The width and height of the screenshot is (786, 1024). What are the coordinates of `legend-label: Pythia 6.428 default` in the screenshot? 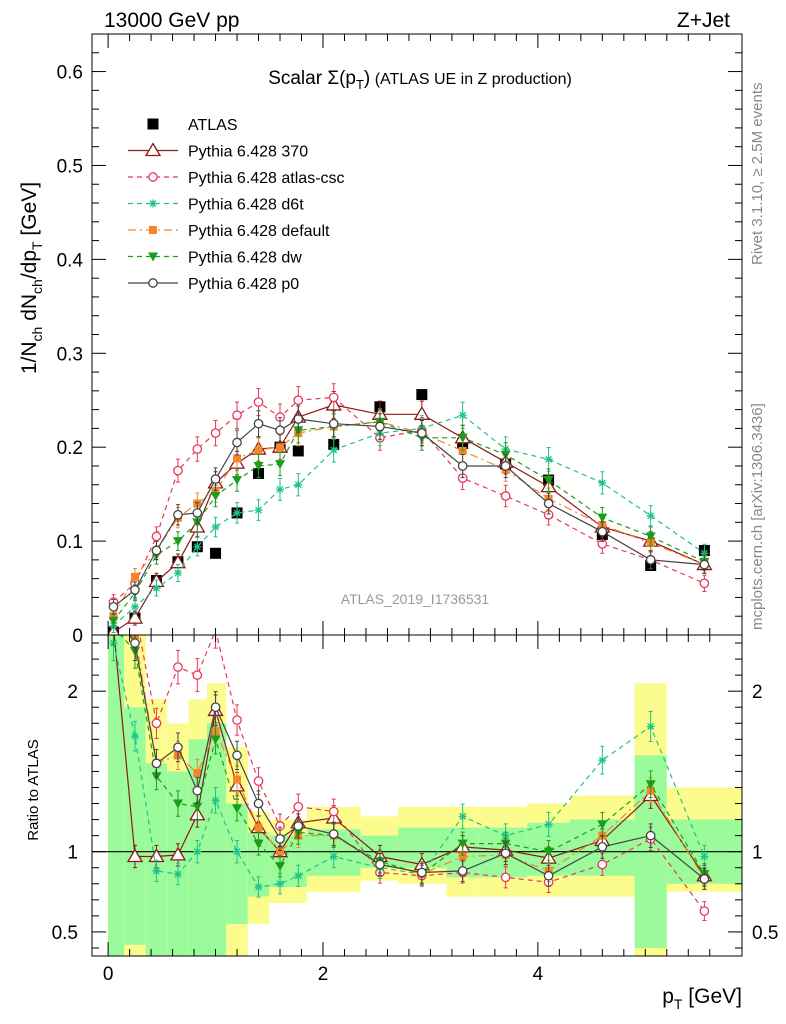 It's located at (259, 231).